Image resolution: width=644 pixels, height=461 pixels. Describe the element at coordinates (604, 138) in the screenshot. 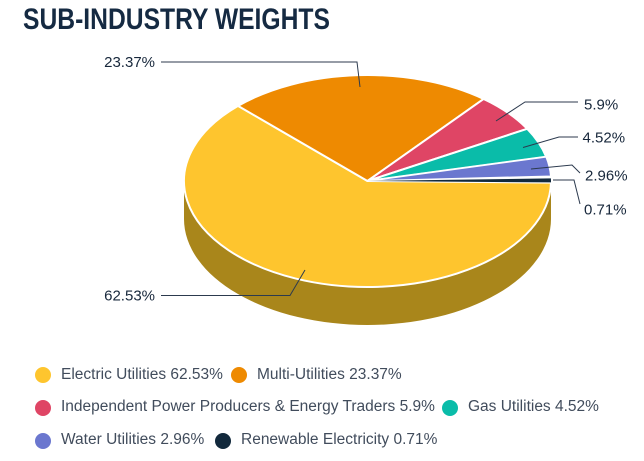

I see `svg-text: 4.52%` at that location.